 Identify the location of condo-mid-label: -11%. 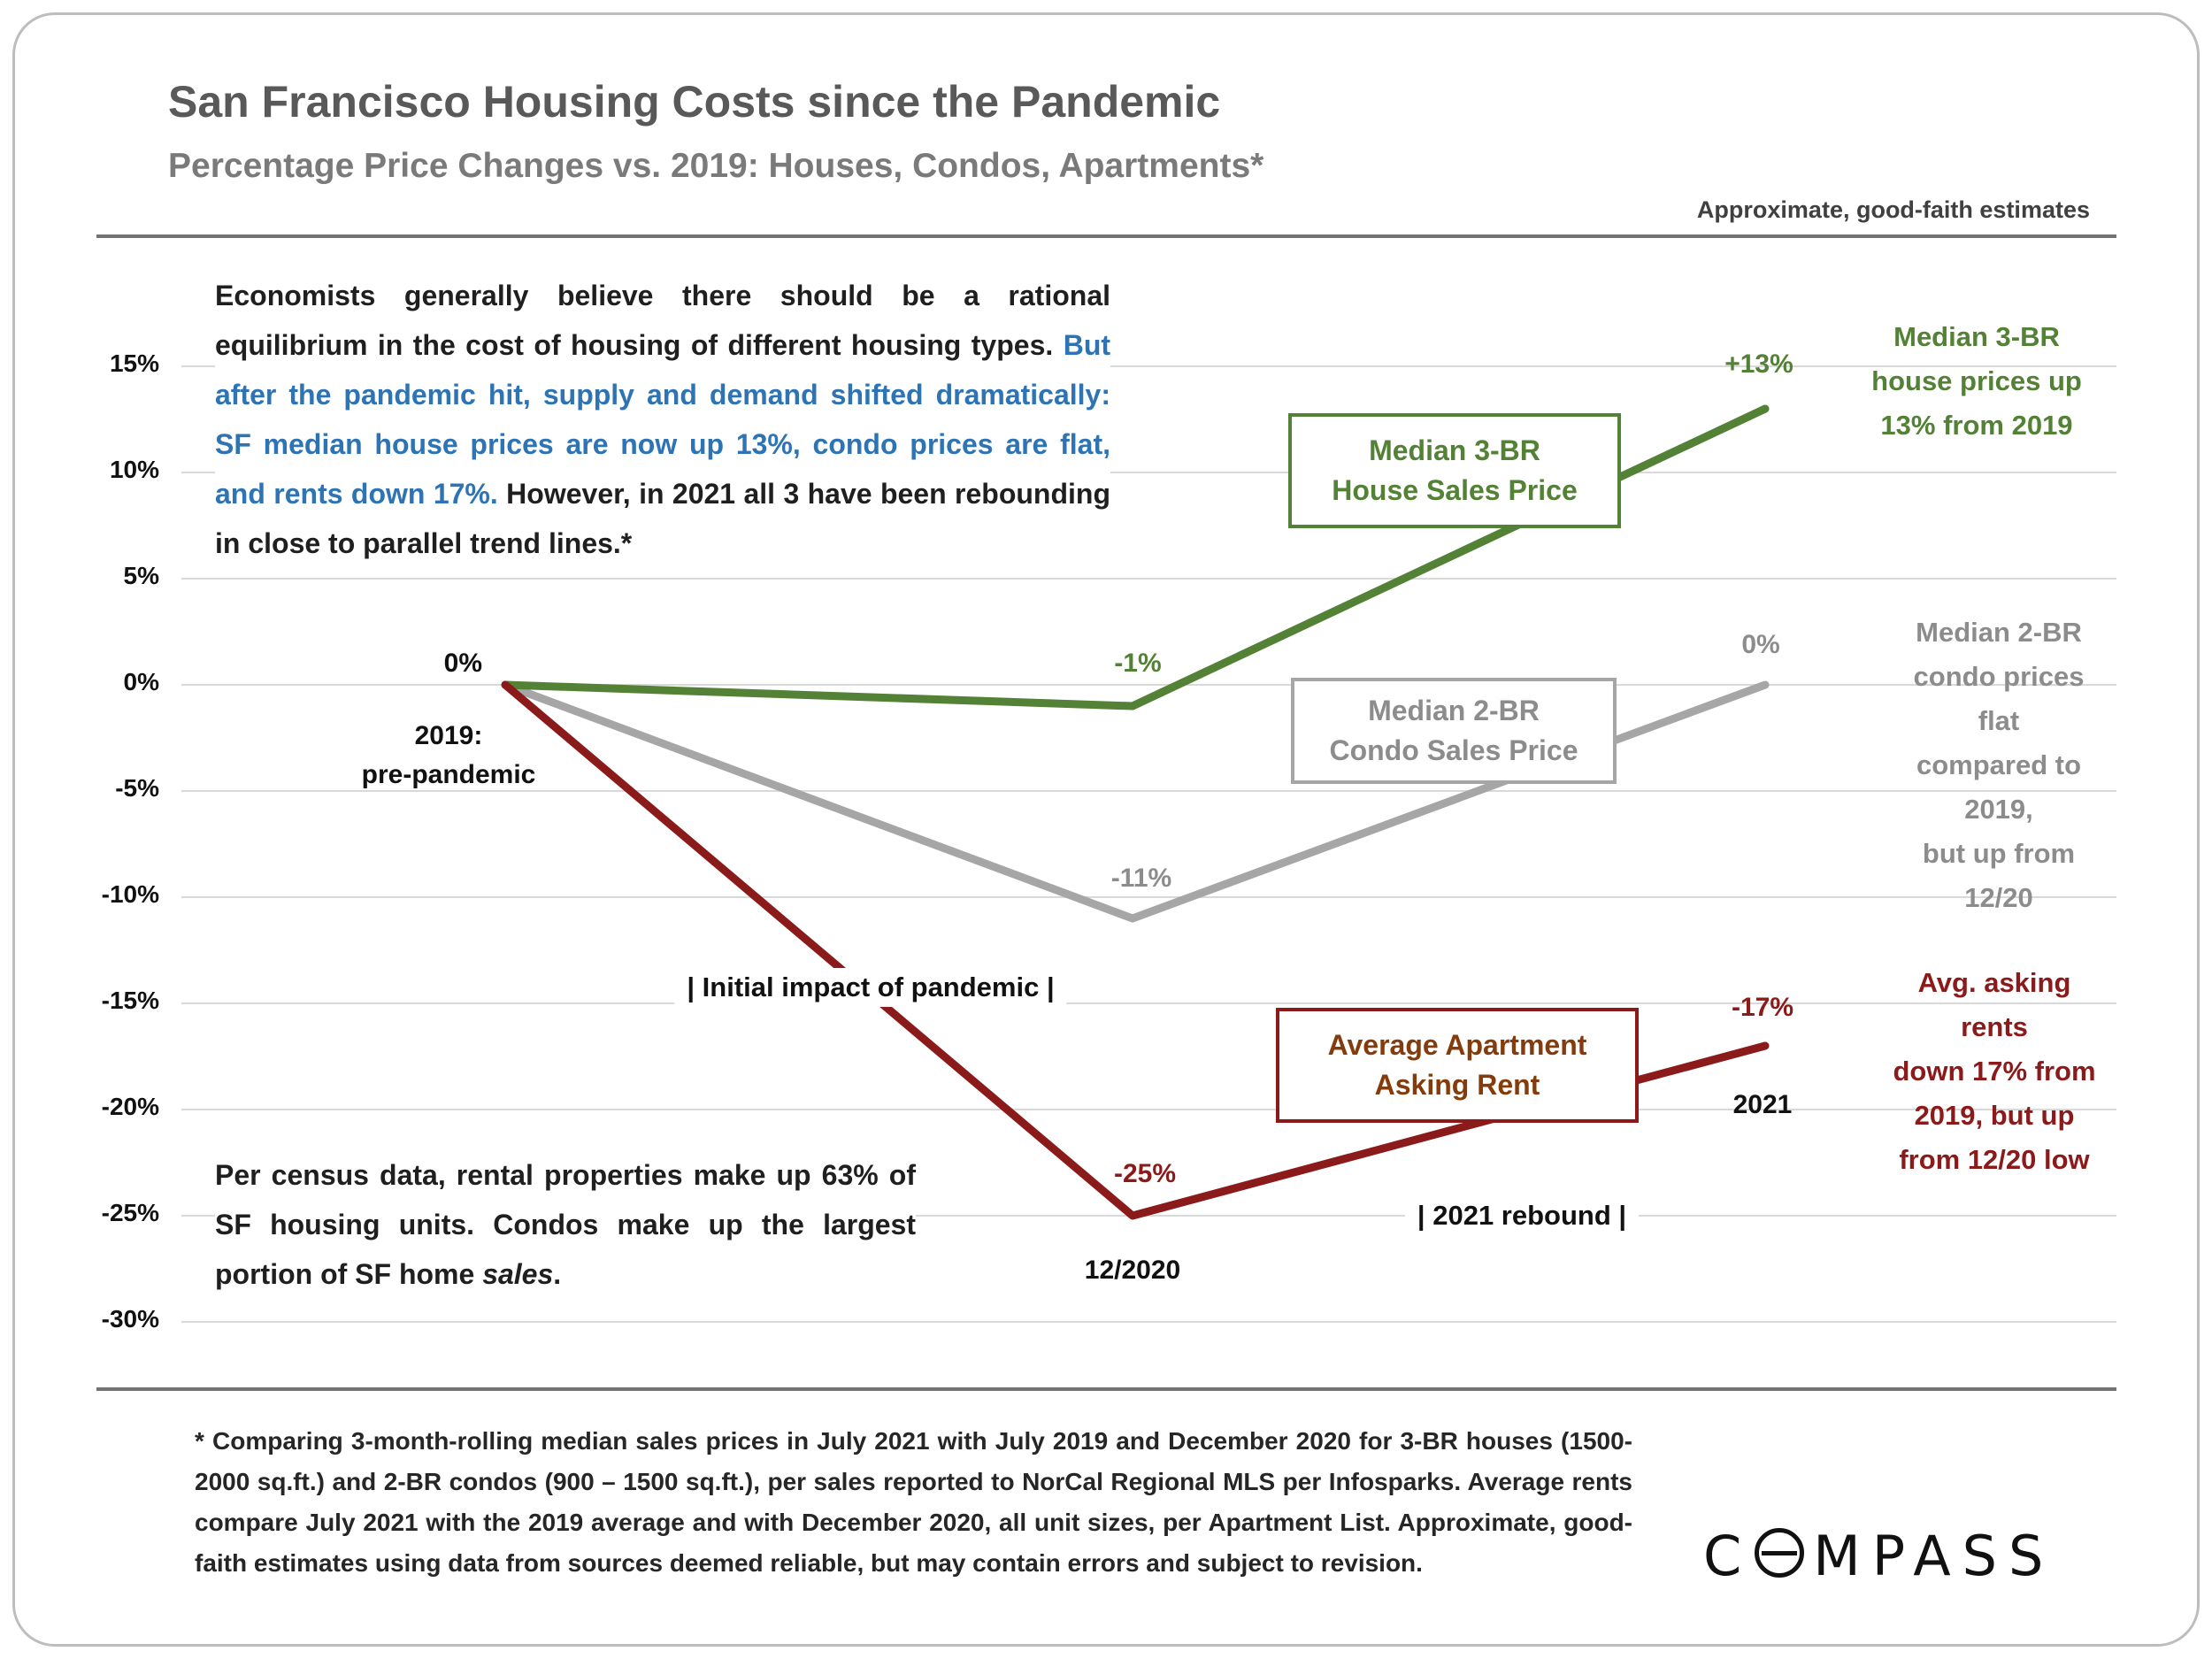
(1141, 879).